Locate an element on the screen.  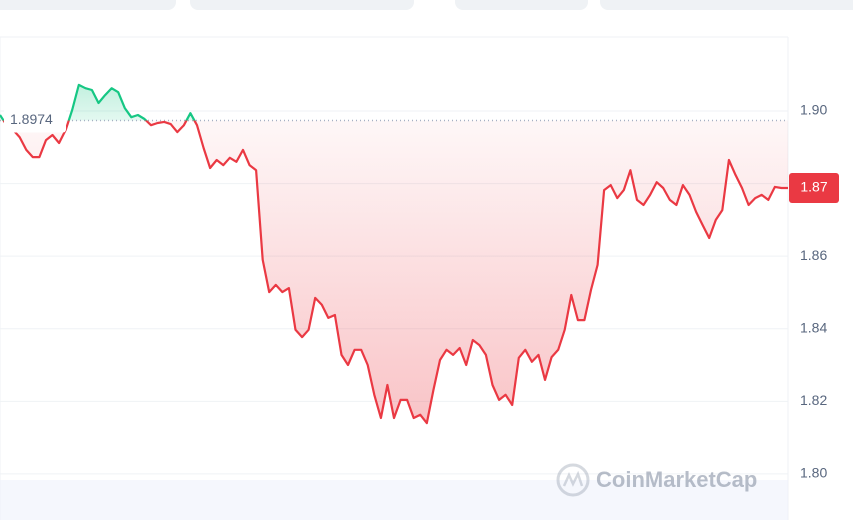
y-tick-label: 1.80 is located at coordinates (813, 473).